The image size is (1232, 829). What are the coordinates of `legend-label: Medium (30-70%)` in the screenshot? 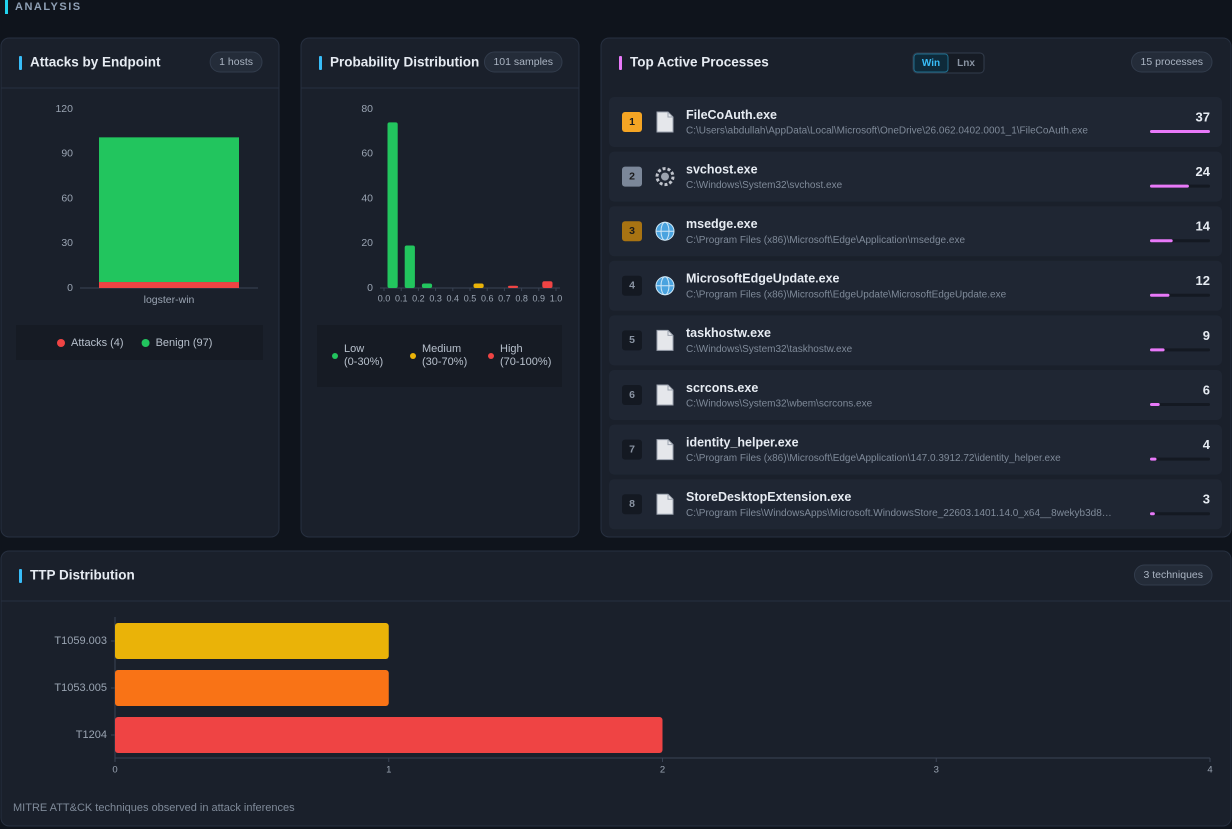 It's located at (444, 355).